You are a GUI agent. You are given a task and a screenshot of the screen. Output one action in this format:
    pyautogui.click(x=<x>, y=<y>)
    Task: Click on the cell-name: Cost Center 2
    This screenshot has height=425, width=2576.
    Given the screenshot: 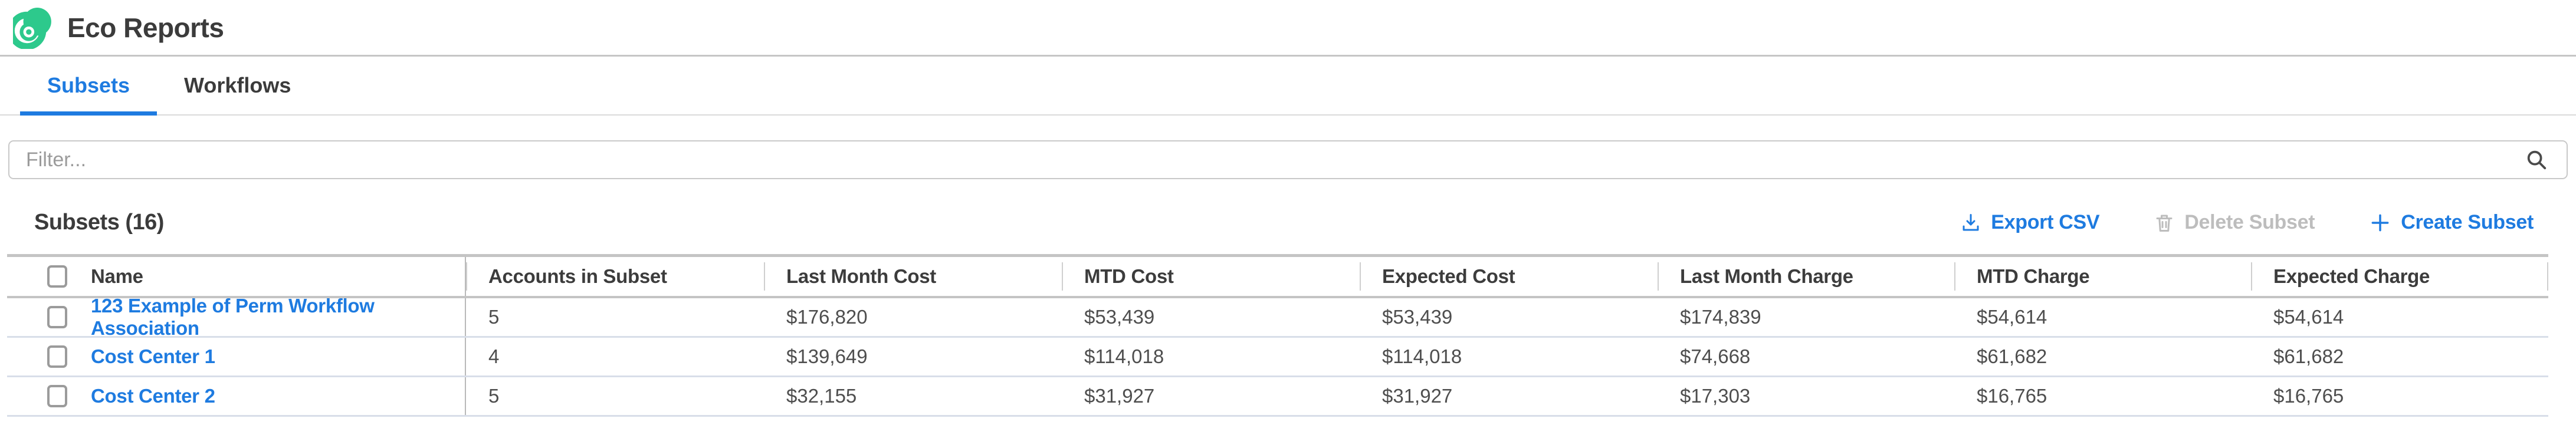 What is the action you would take?
    pyautogui.click(x=236, y=396)
    